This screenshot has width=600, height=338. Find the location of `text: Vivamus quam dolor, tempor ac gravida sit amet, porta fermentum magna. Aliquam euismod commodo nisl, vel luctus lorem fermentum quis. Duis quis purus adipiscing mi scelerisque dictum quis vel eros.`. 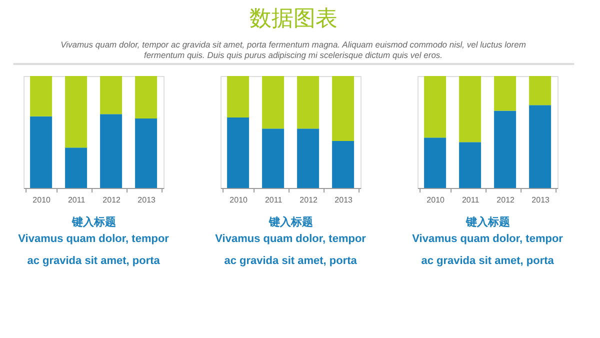

text: Vivamus quam dolor, tempor ac gravida sit amet, porta fermentum magna. Aliquam euismod commodo nisl, vel luctus lorem fermentum quis. Duis quis purus adipiscing mi scelerisque dictum quis vel eros. is located at coordinates (293, 49).